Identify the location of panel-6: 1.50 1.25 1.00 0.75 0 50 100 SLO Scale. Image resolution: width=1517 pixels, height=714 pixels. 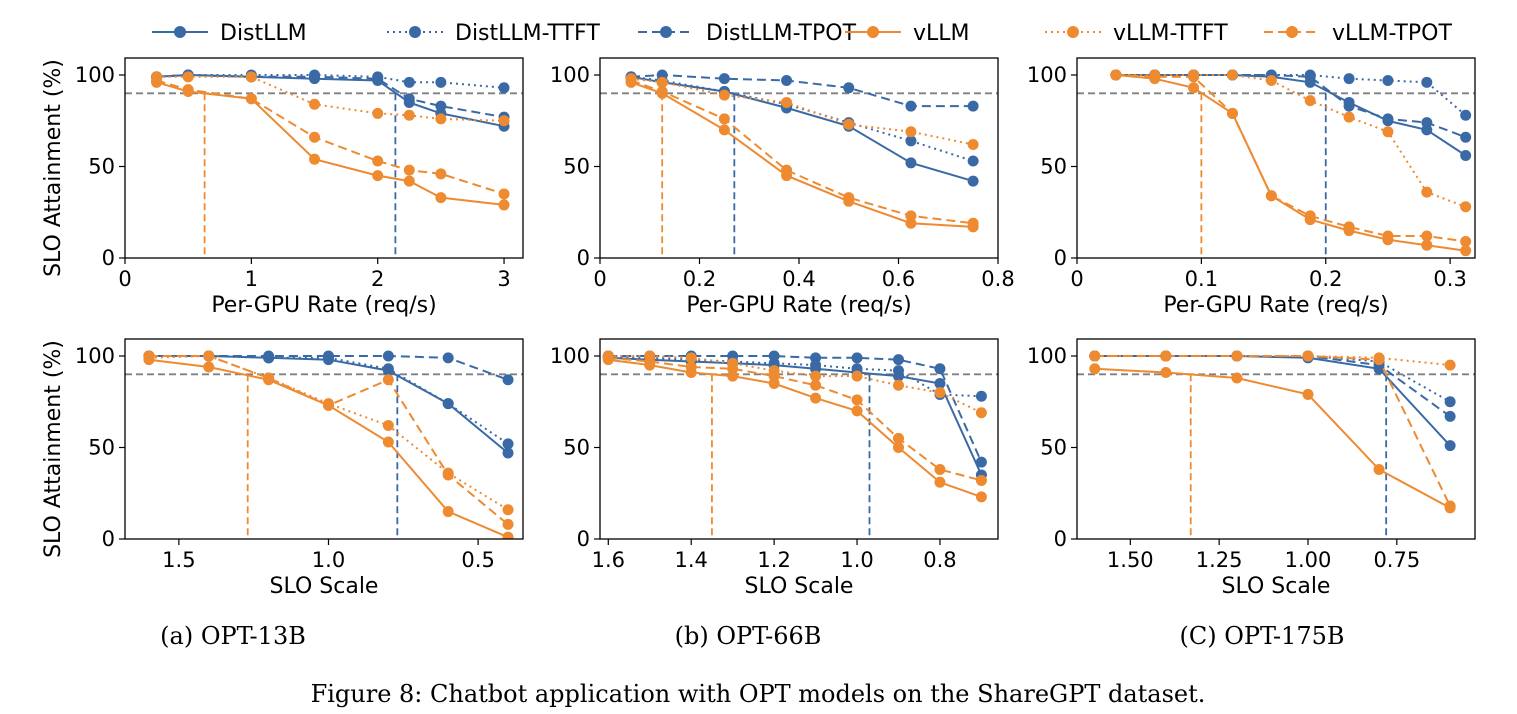
(1251, 468).